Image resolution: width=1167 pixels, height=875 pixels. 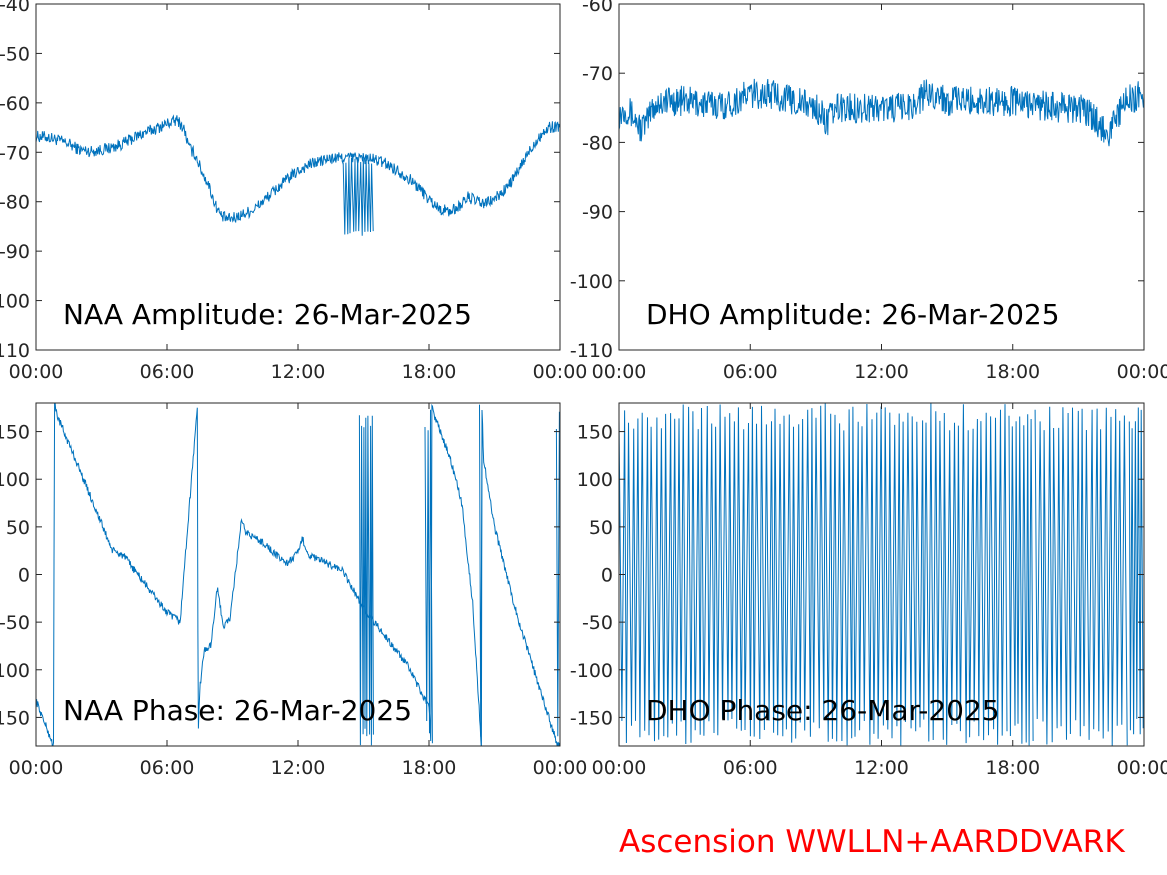 What do you see at coordinates (267, 314) in the screenshot?
I see `panel-title: NAA Amplitude: 26-Mar-2025` at bounding box center [267, 314].